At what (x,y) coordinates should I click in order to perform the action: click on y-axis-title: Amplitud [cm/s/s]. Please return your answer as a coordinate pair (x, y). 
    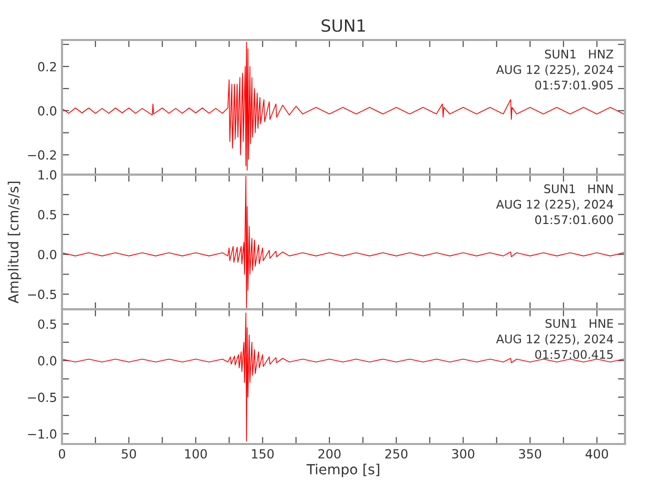
    Looking at the image, I should click on (15, 243).